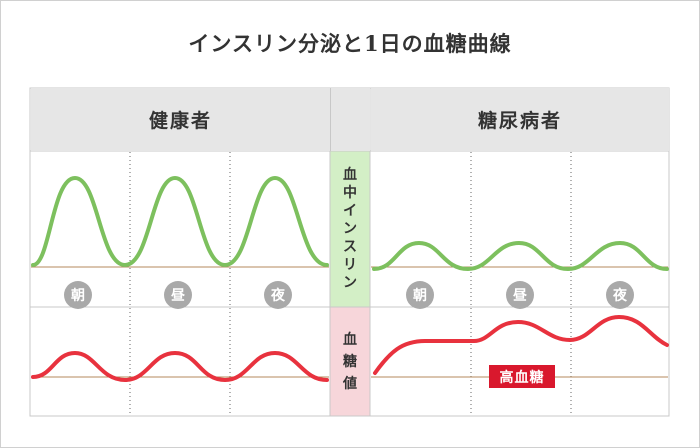 The image size is (700, 448). I want to click on row-label-insulin-char: イ, so click(350, 211).